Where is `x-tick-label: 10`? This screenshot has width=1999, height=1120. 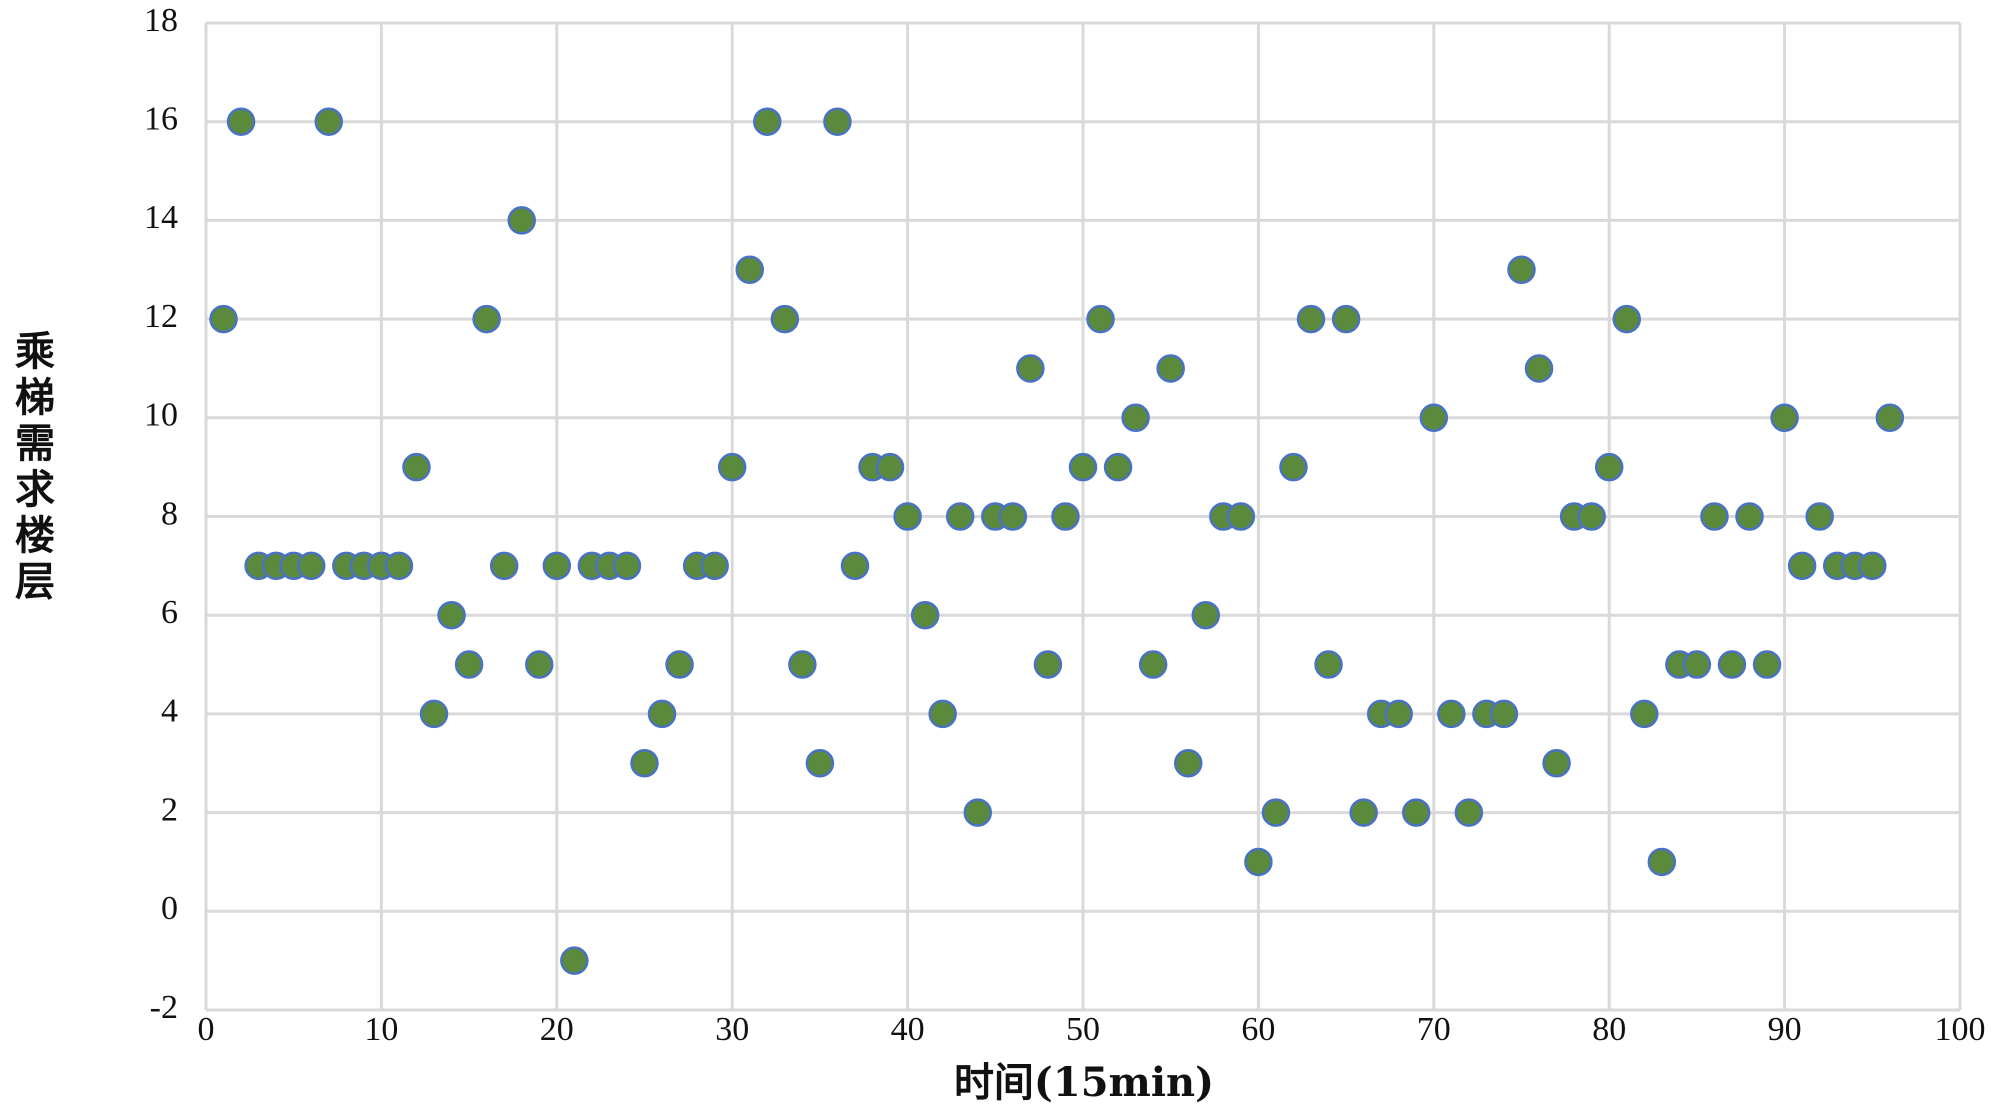 x-tick-label: 10 is located at coordinates (381, 1029).